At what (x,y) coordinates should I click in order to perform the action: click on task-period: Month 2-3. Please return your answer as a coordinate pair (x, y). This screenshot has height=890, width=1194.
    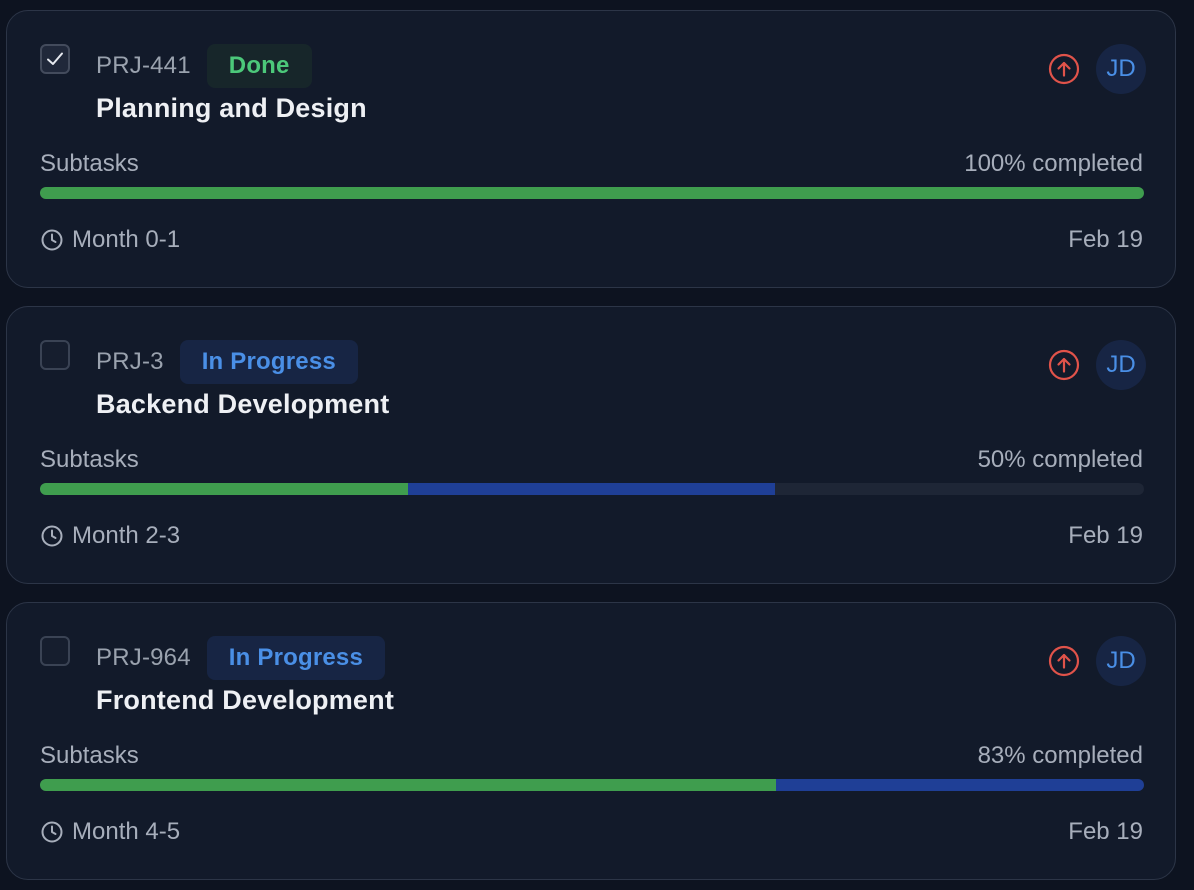
    Looking at the image, I should click on (110, 536).